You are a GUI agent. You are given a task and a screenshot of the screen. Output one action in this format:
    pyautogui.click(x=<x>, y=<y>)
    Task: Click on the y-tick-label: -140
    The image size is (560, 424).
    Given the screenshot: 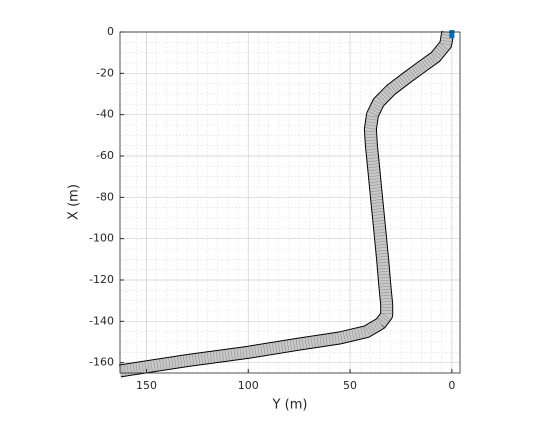 What is the action you would take?
    pyautogui.click(x=101, y=320)
    